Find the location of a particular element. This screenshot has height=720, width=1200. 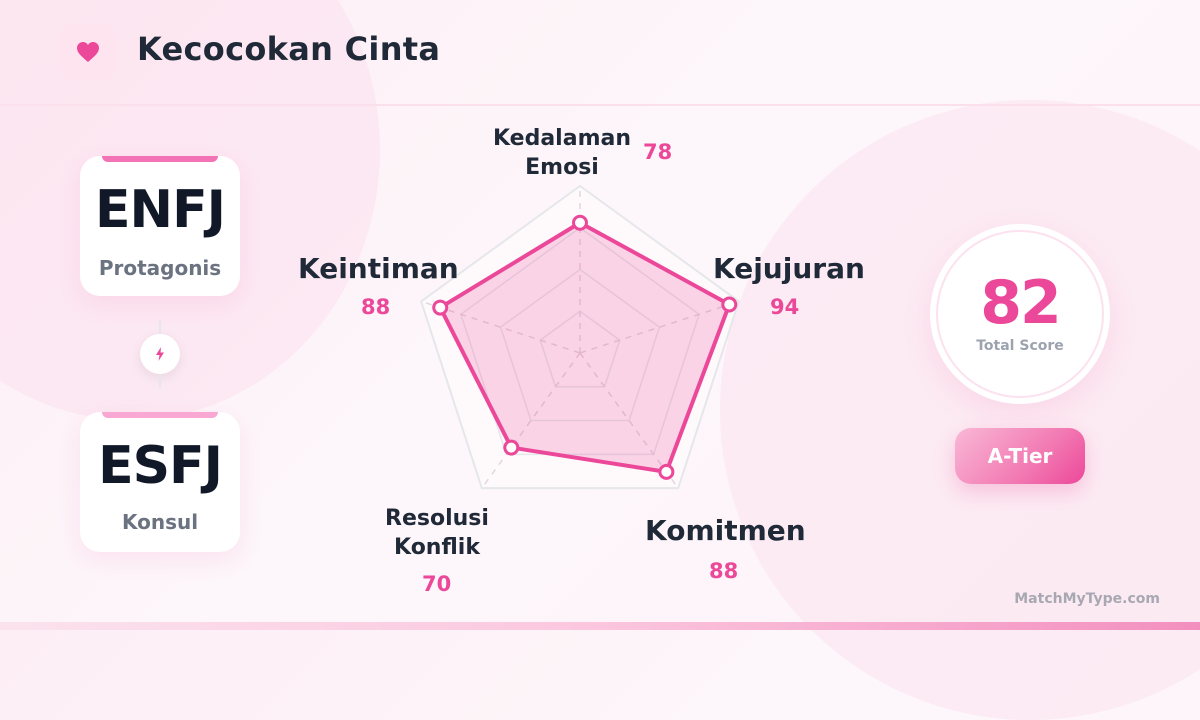

header: Kecocokan Cinta is located at coordinates (600, 53).